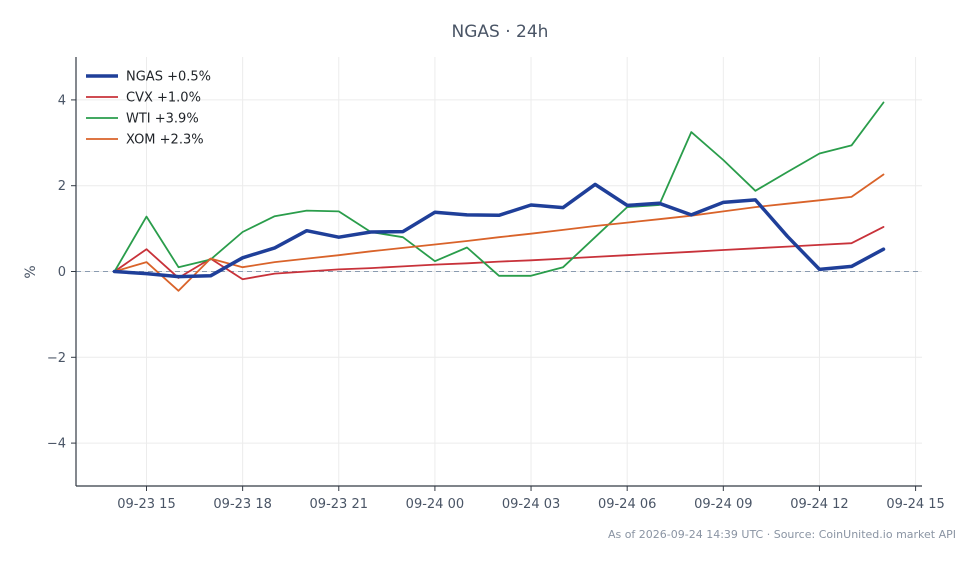 Image resolution: width=980 pixels, height=568 pixels. What do you see at coordinates (31, 271) in the screenshot?
I see `y-axis-label: %` at bounding box center [31, 271].